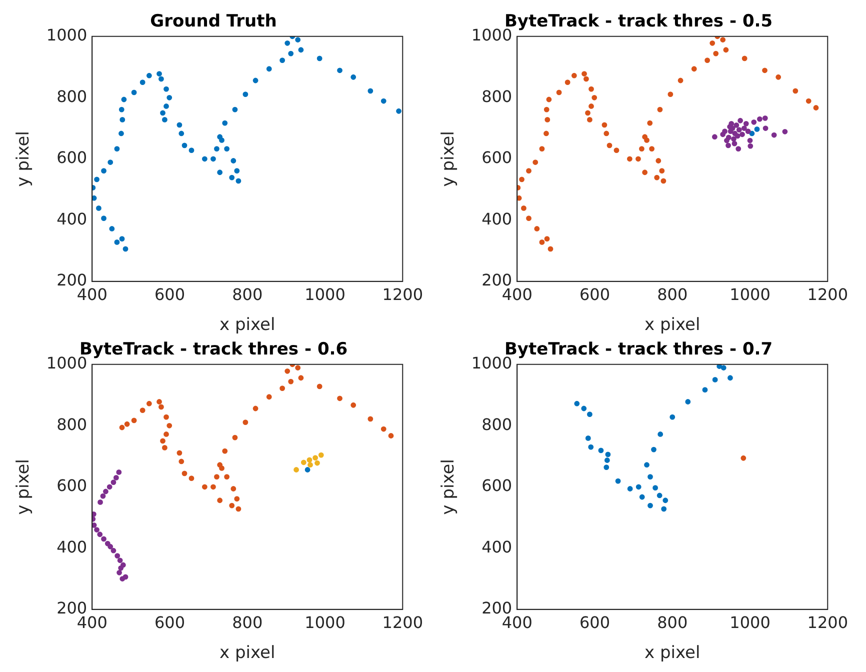 The image size is (866, 672). What do you see at coordinates (72, 96) in the screenshot?
I see `y-tick-label: 800` at bounding box center [72, 96].